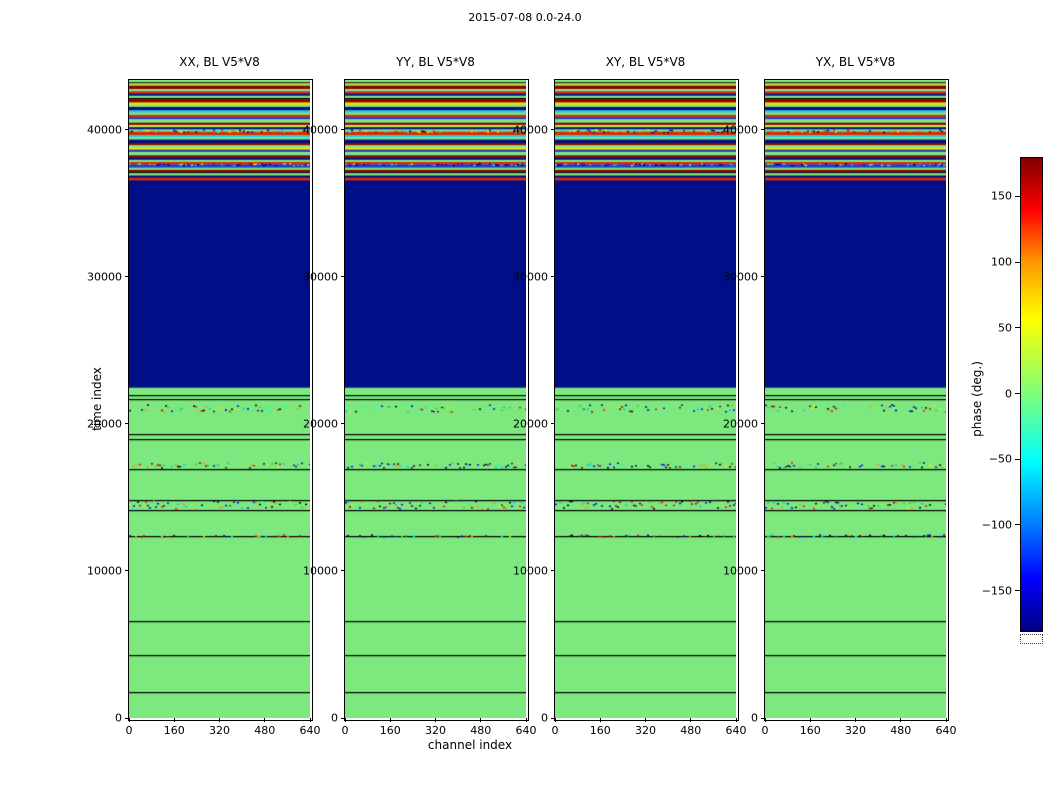 The height and width of the screenshot is (800, 1050). Describe the element at coordinates (1005, 328) in the screenshot. I see `colorbar-tick-label: 50` at that location.